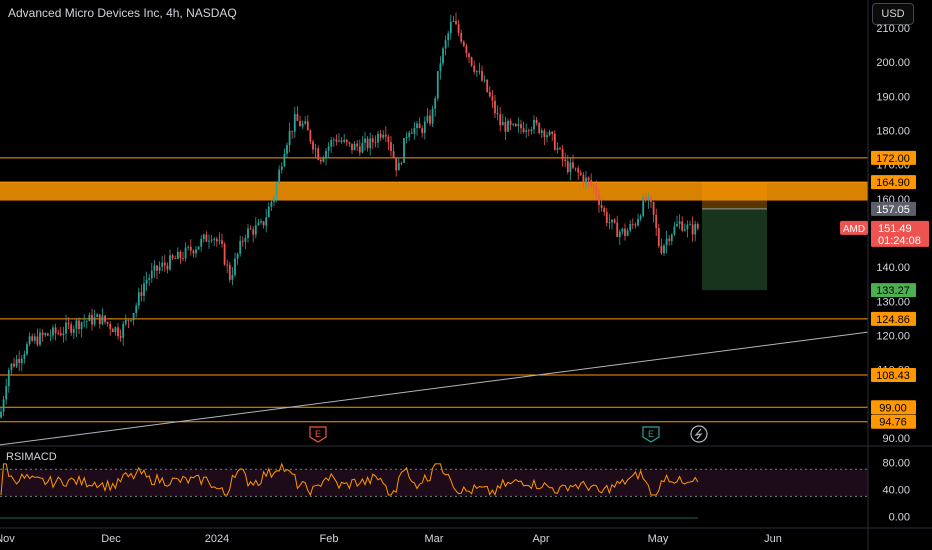 This screenshot has height=550, width=932. Describe the element at coordinates (893, 290) in the screenshot. I see `target-price-label: 133.27` at that location.